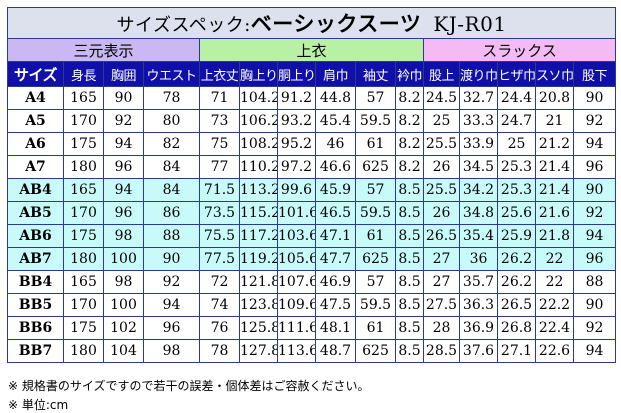  I want to click on title-product: ベーシックスーツ, so click(336, 23).